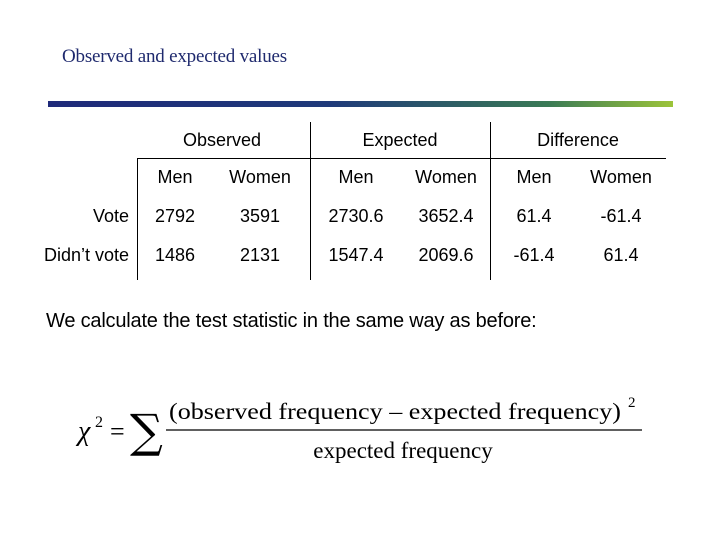 This screenshot has width=720, height=540. Describe the element at coordinates (356, 177) in the screenshot. I see `subheader-expected-men: Men` at that location.